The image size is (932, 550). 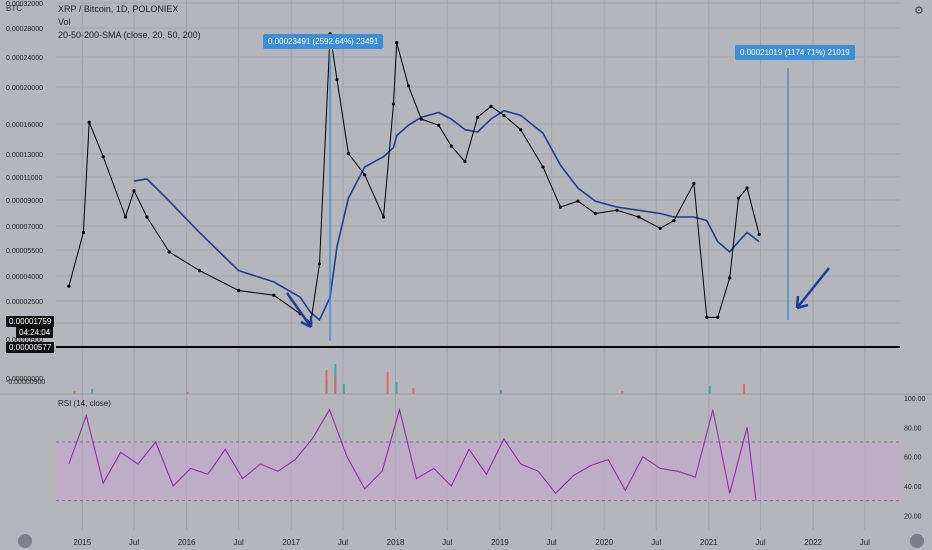 I want to click on x-tick-label: 2020, so click(x=604, y=542).